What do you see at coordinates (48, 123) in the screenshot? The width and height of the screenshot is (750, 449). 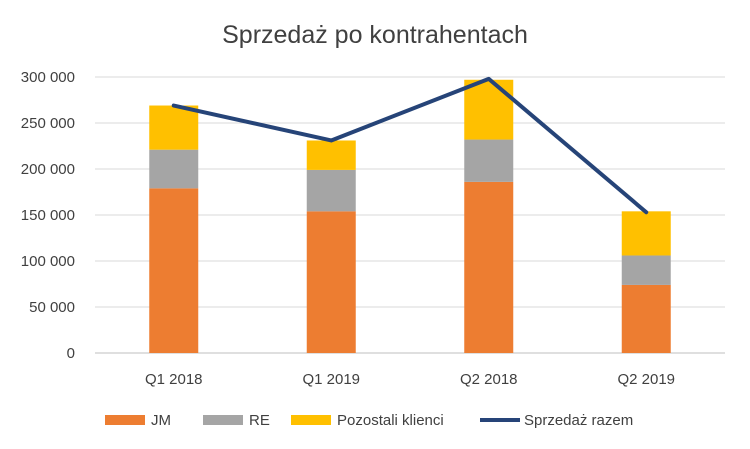 I see `y-tick-label: 250 000` at bounding box center [48, 123].